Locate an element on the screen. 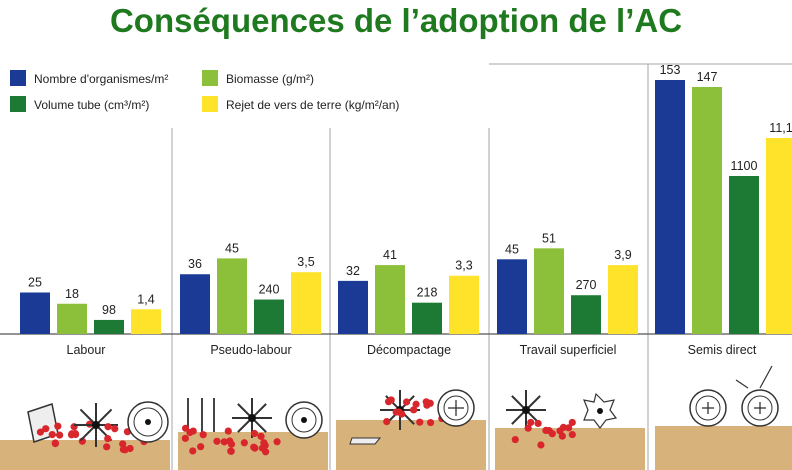 This screenshot has height=470, width=792. legend-label: Rejet de vers de terre (kg/m²/an) is located at coordinates (312, 105).